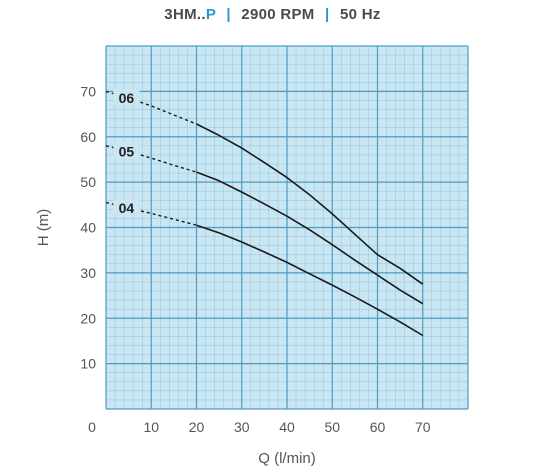 The width and height of the screenshot is (545, 475). Describe the element at coordinates (88, 182) in the screenshot. I see `y-tick-label: 50` at that location.